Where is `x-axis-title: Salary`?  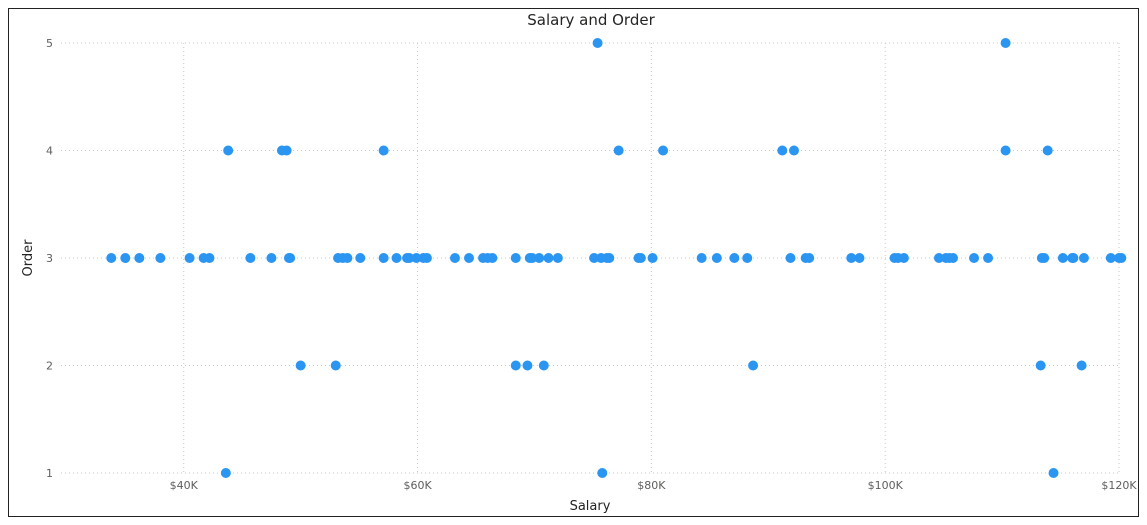 x-axis-title: Salary is located at coordinates (590, 506).